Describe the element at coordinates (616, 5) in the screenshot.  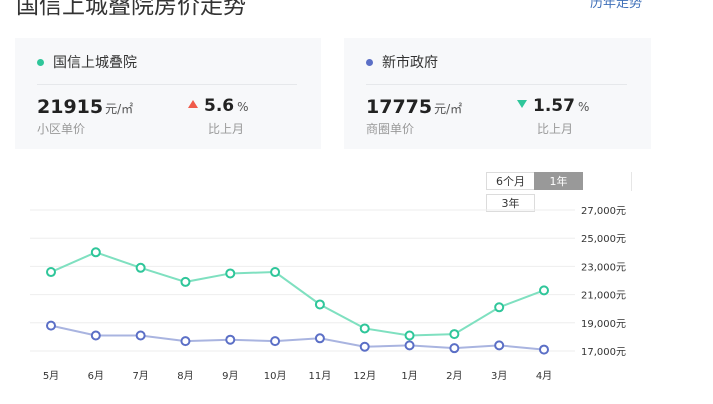
I see `history-trend-link: 历年走势` at that location.